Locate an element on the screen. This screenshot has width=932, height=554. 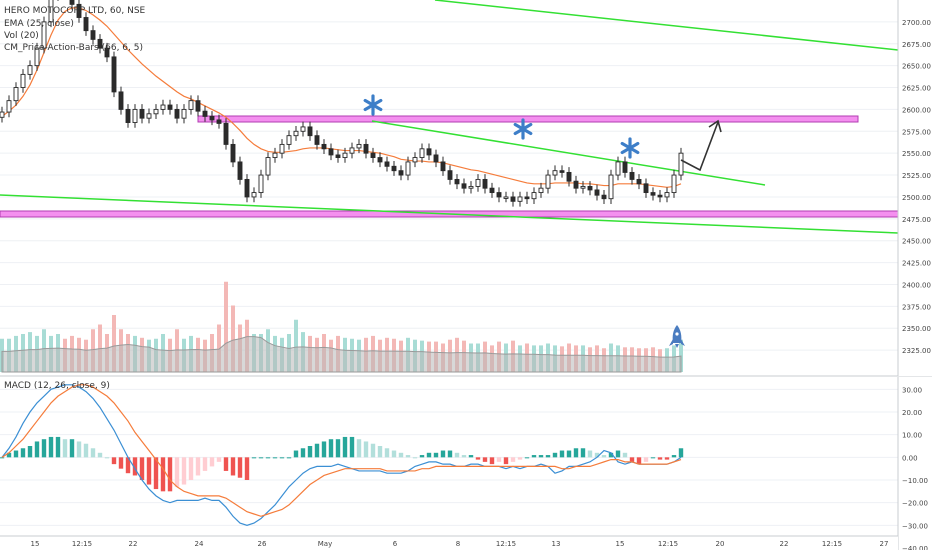
price-tick-label: 2700.00 is located at coordinates (916, 23).